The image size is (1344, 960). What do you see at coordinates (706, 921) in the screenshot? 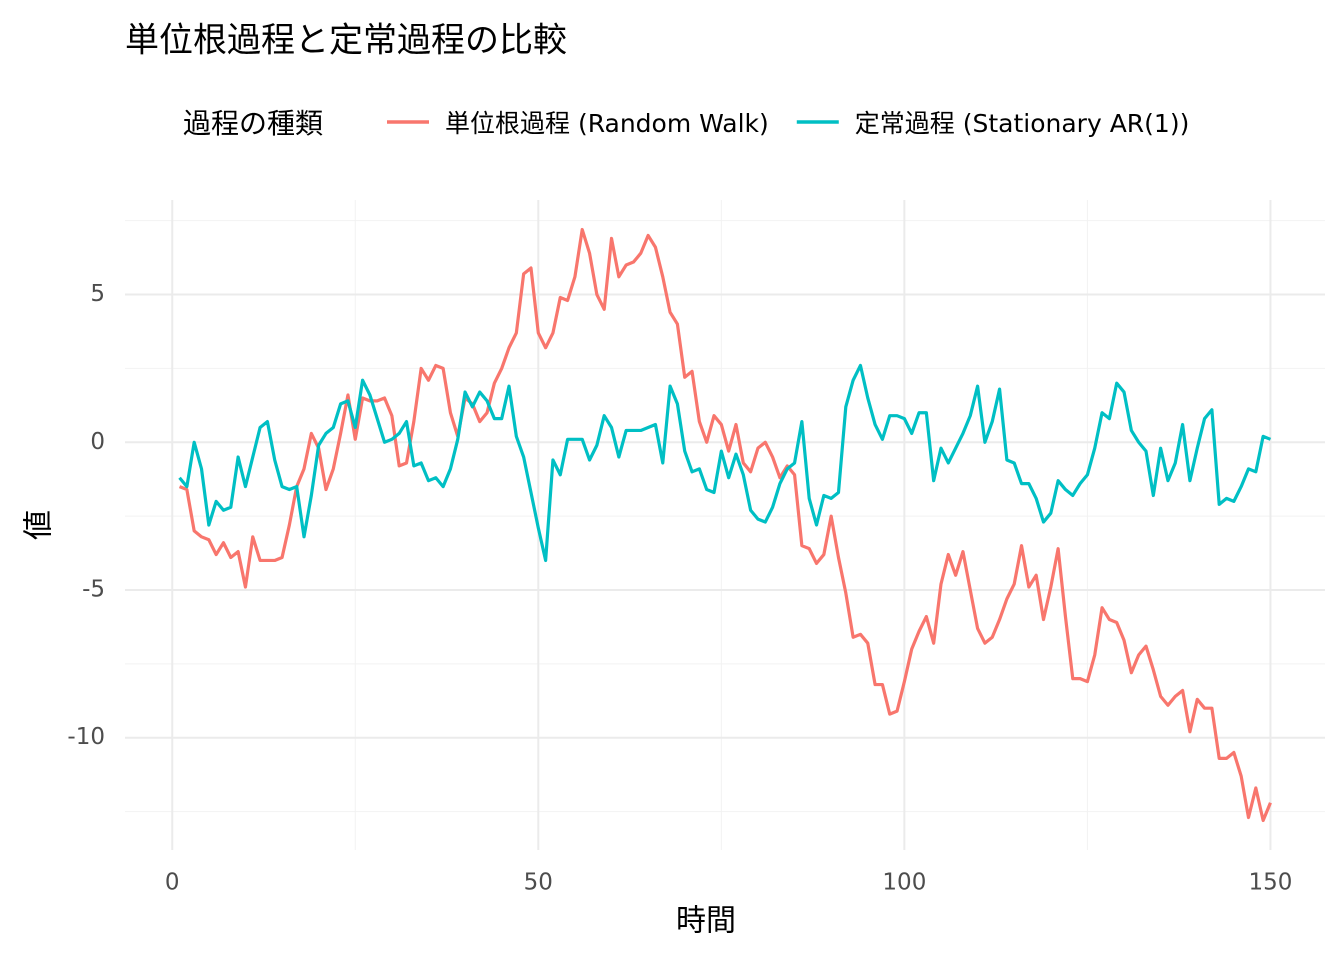
I see `x-axis-label: 時間` at bounding box center [706, 921].